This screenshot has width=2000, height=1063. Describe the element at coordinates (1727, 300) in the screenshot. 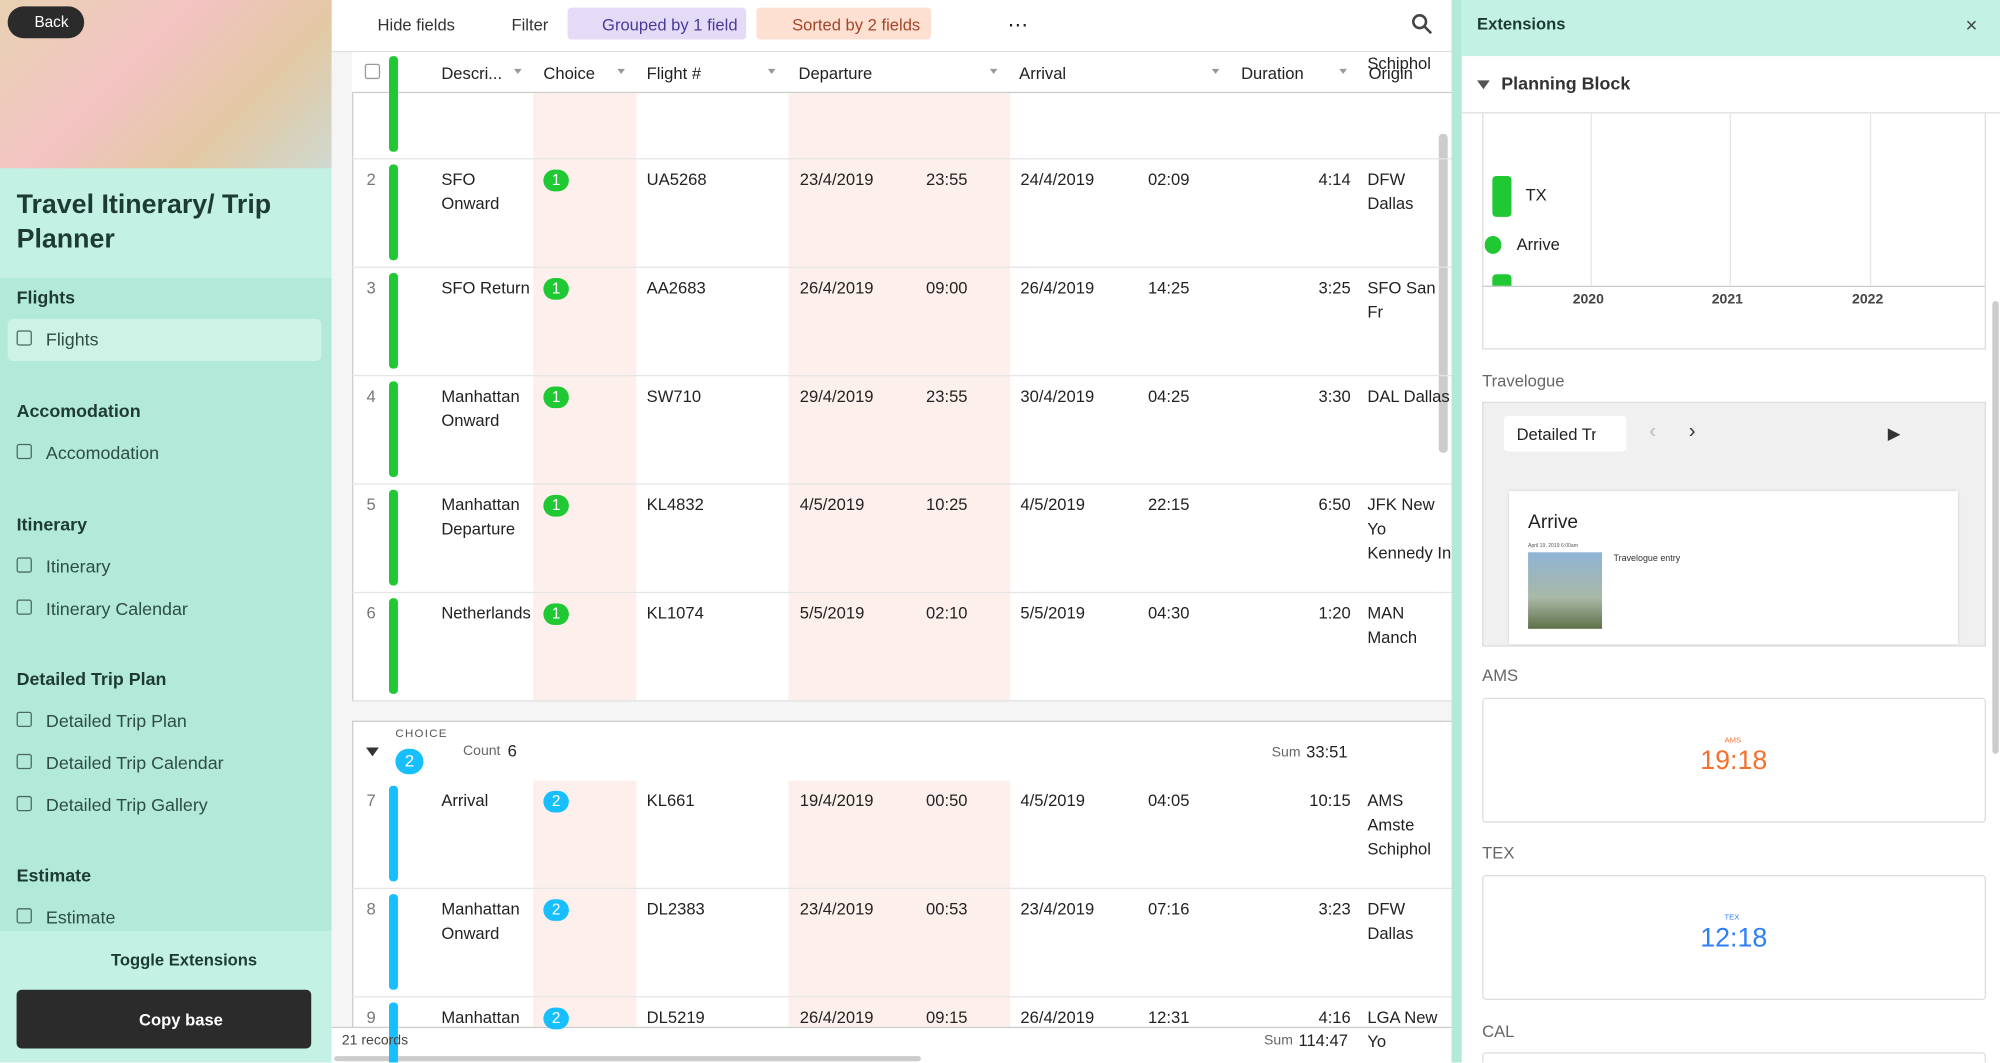

I see `year-label: 2021` at that location.